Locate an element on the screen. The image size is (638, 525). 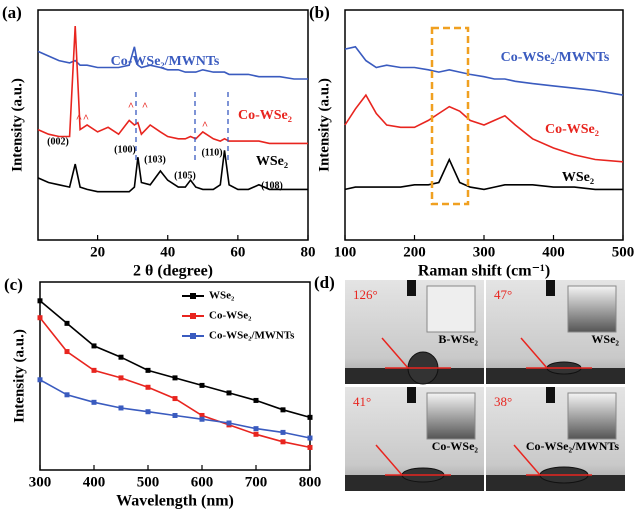
panel-label: (c) is located at coordinates (13, 284).